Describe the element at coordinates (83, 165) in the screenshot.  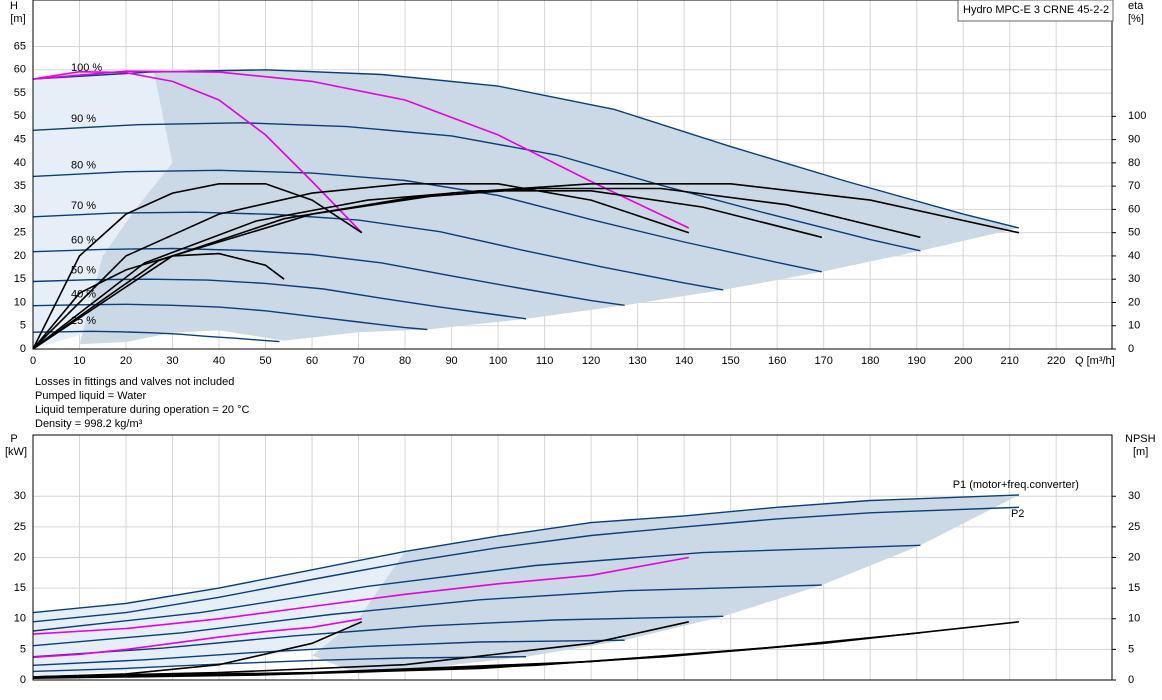
I see `curve-label: 80 %` at that location.